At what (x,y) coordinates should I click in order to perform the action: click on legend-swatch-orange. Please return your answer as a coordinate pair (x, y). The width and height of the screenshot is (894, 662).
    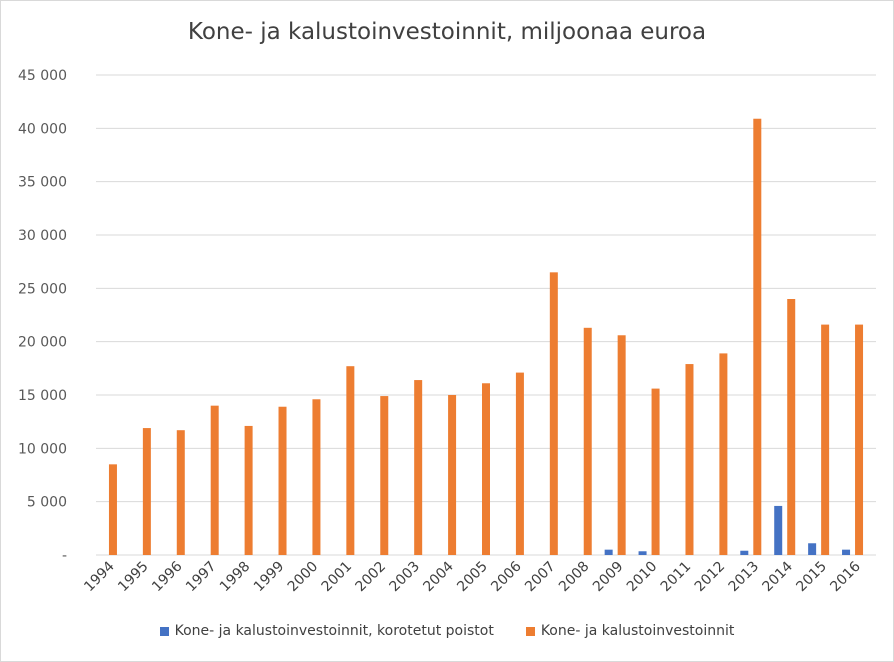
    Looking at the image, I should click on (530, 631).